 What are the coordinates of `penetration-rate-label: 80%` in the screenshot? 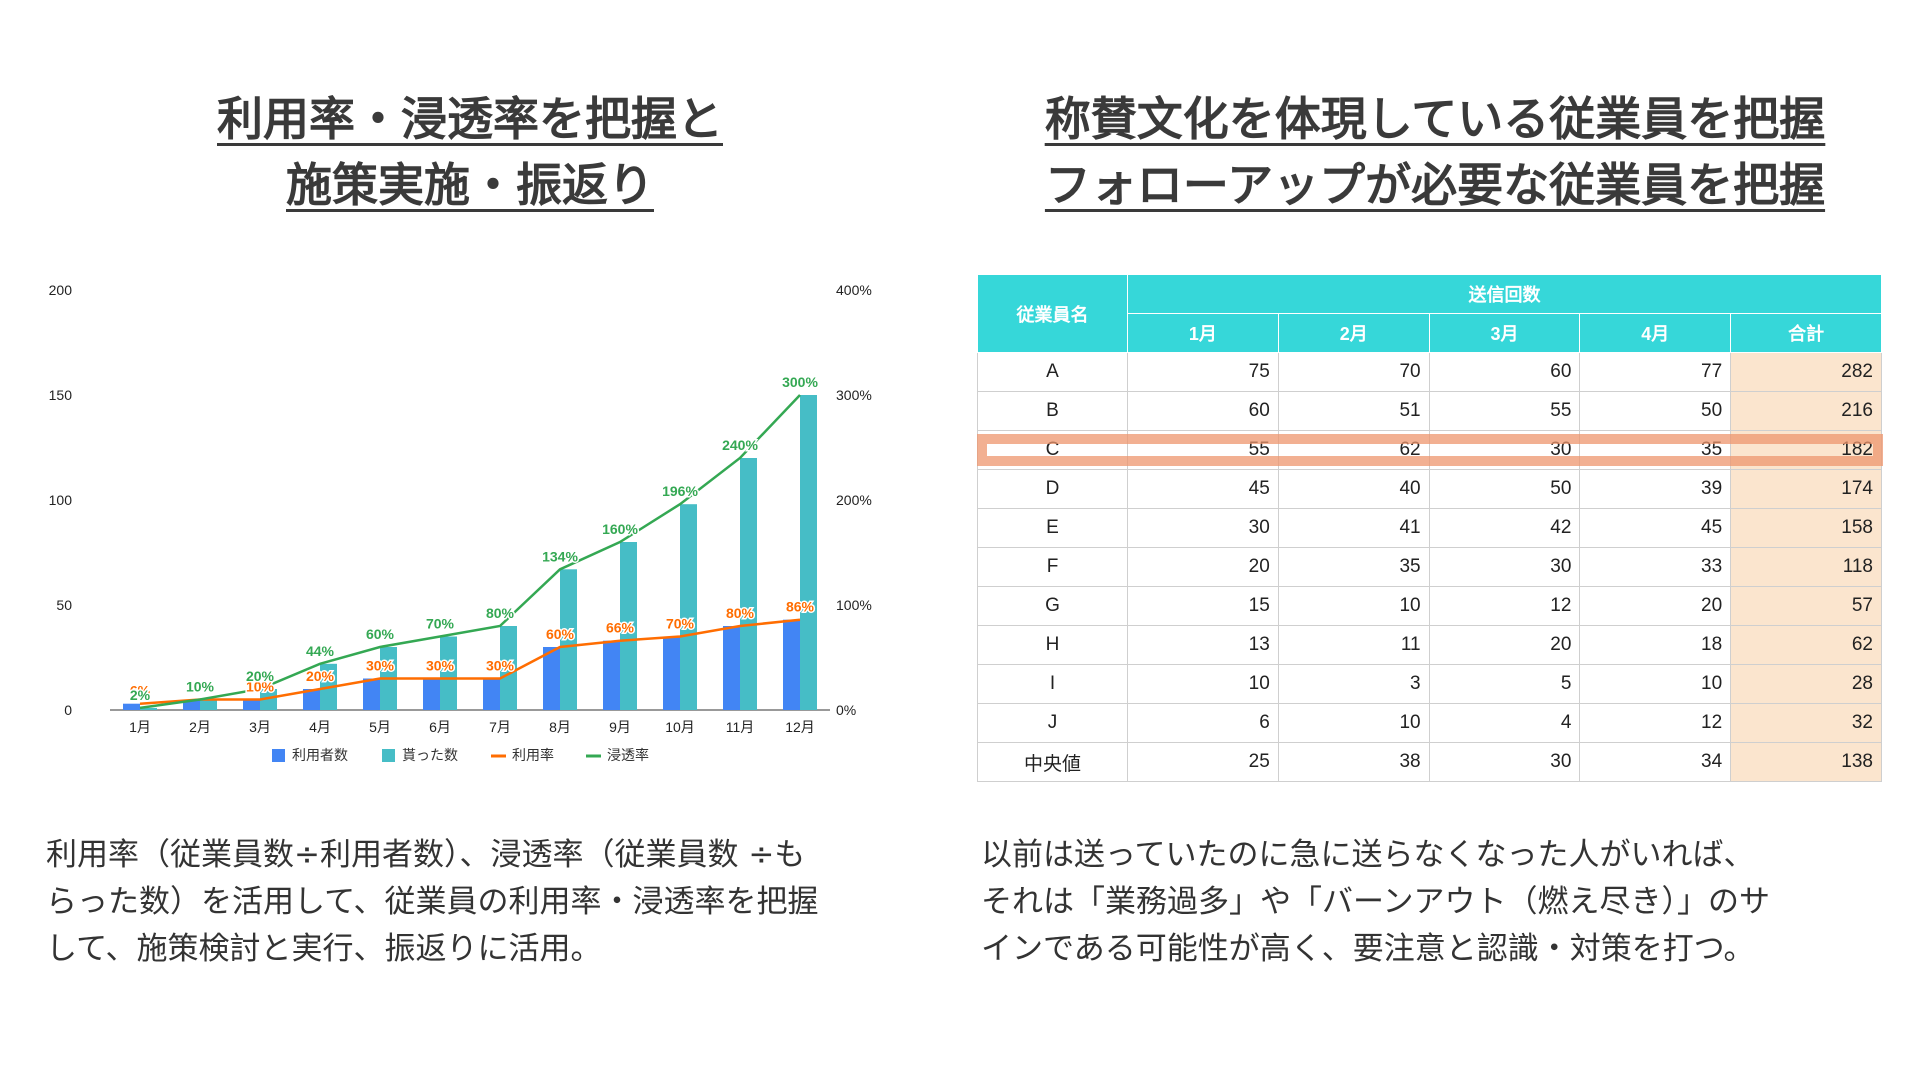 It's located at (500, 613).